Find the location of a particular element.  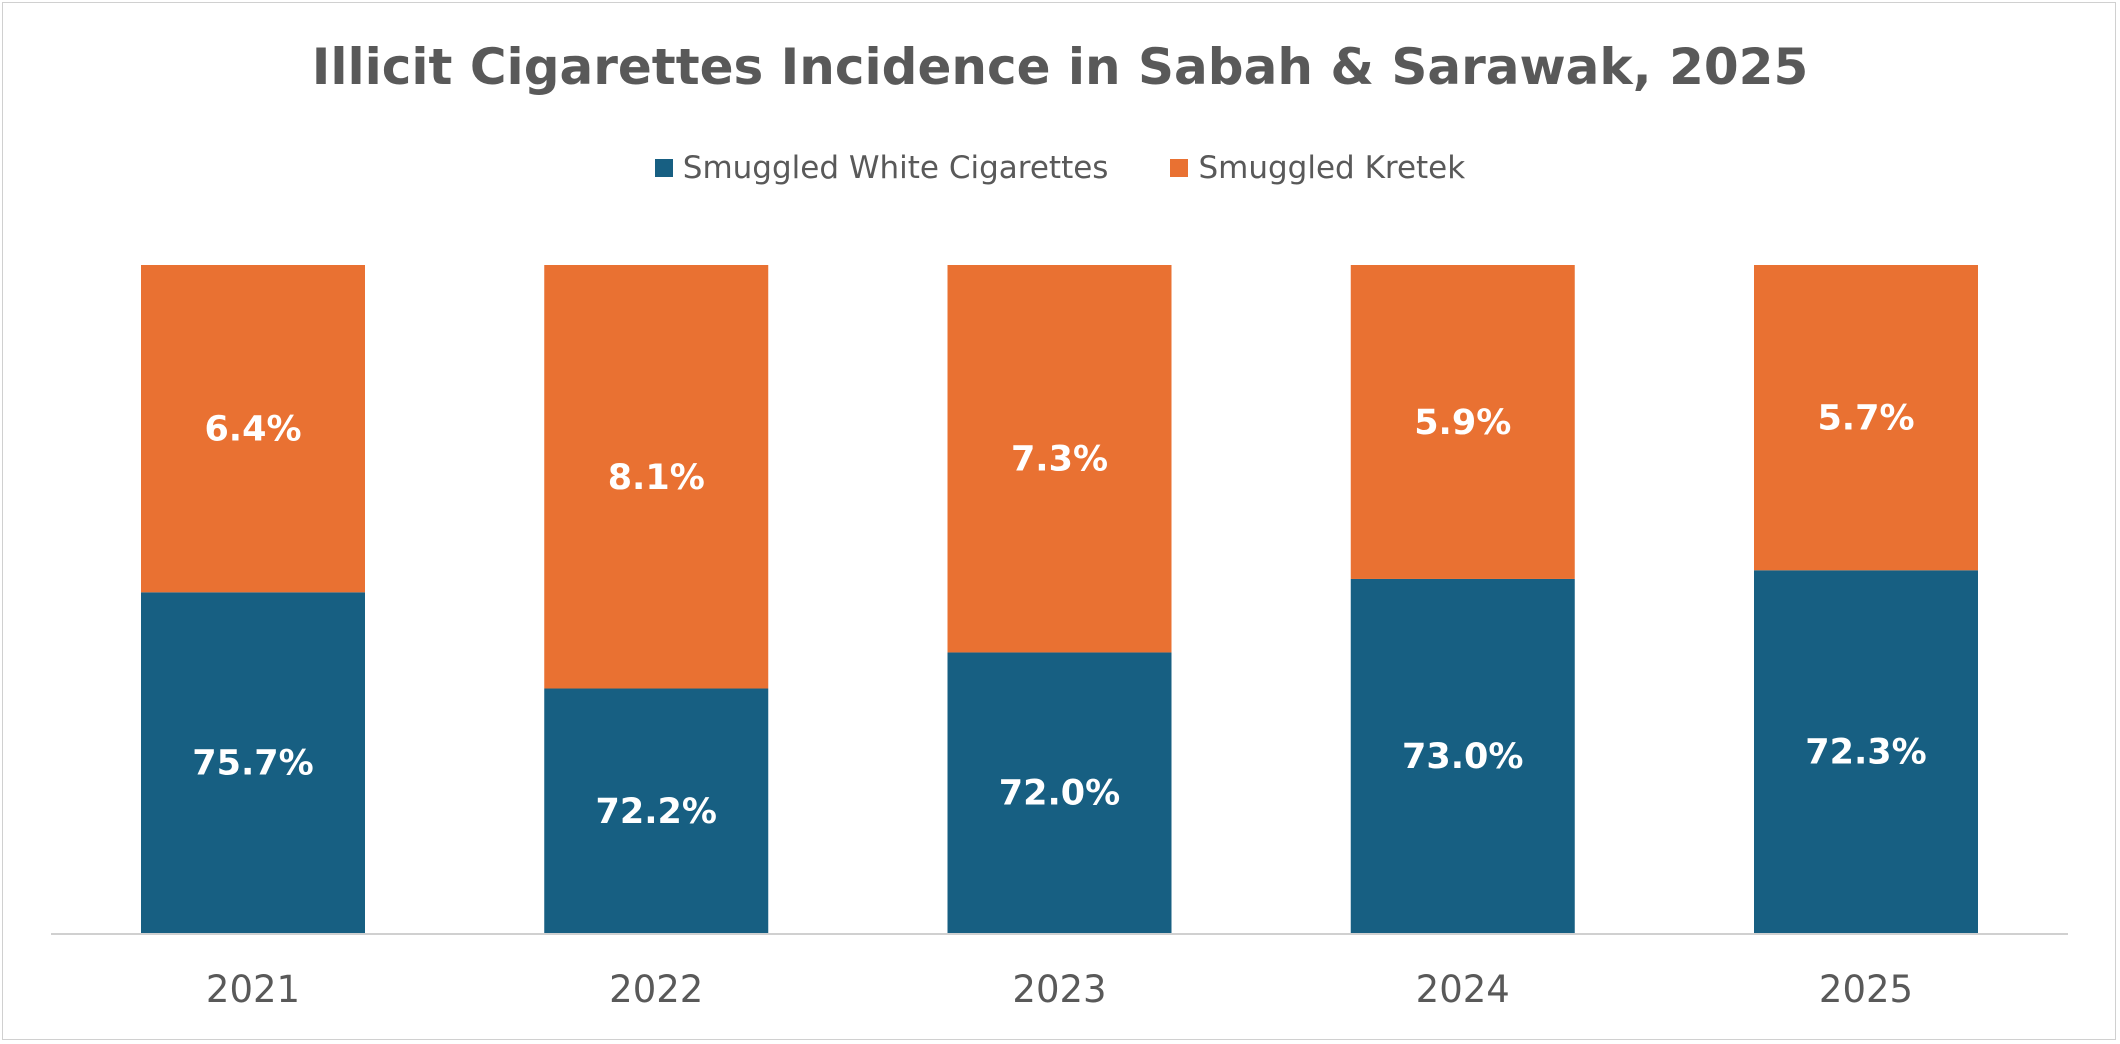

x-tick-label-2023: 2023 is located at coordinates (1059, 989).